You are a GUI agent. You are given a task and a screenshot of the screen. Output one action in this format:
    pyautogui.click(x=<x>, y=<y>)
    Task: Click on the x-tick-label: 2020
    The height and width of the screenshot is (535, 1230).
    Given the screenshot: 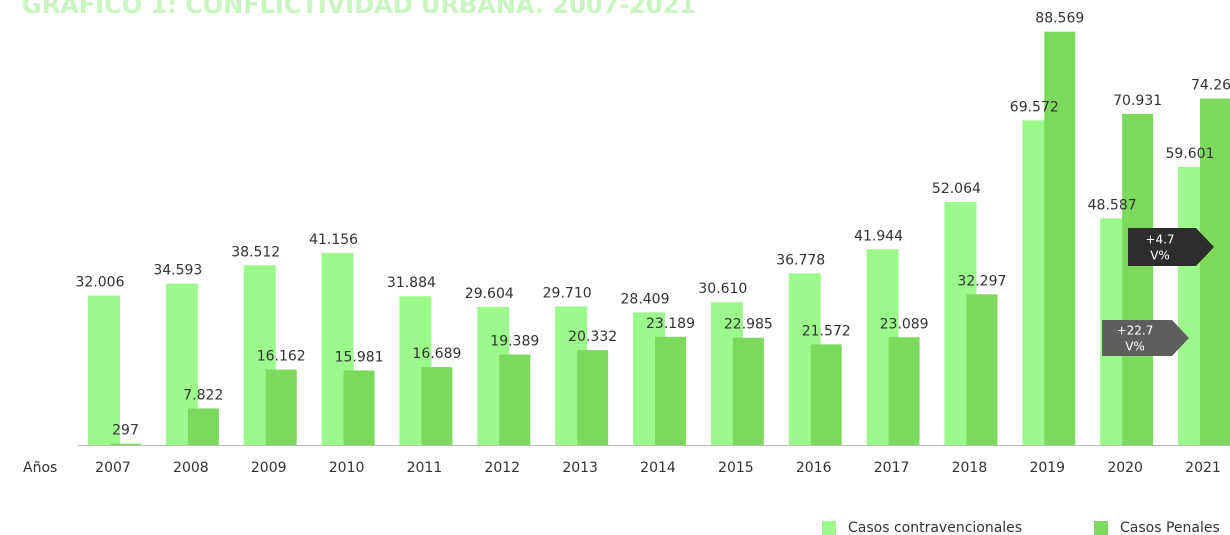 What is the action you would take?
    pyautogui.click(x=1125, y=468)
    